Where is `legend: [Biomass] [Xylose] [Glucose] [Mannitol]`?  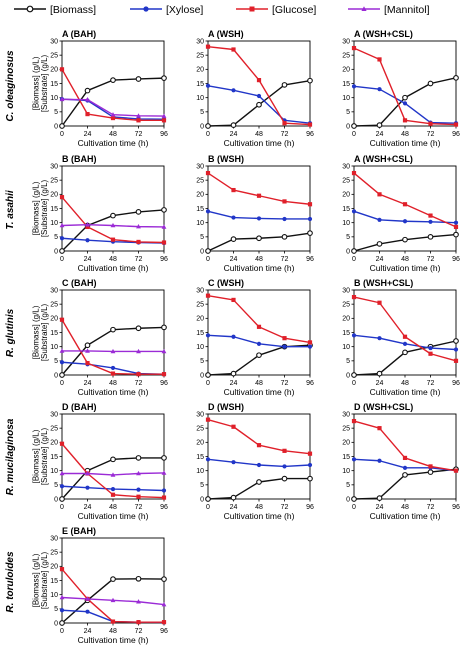 legend: [Biomass] [Xylose] [Glucose] [Mannitol] is located at coordinates (222, 10).